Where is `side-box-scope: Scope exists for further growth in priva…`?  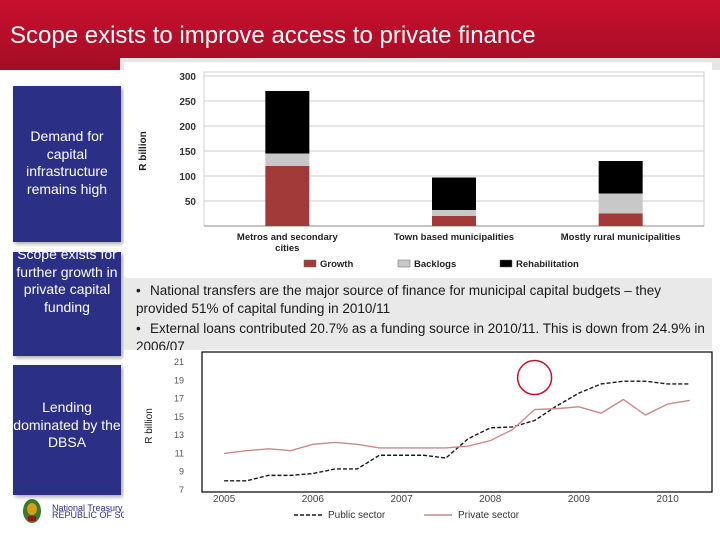
side-box-scope: Scope exists for further growth in priva… is located at coordinates (67, 304).